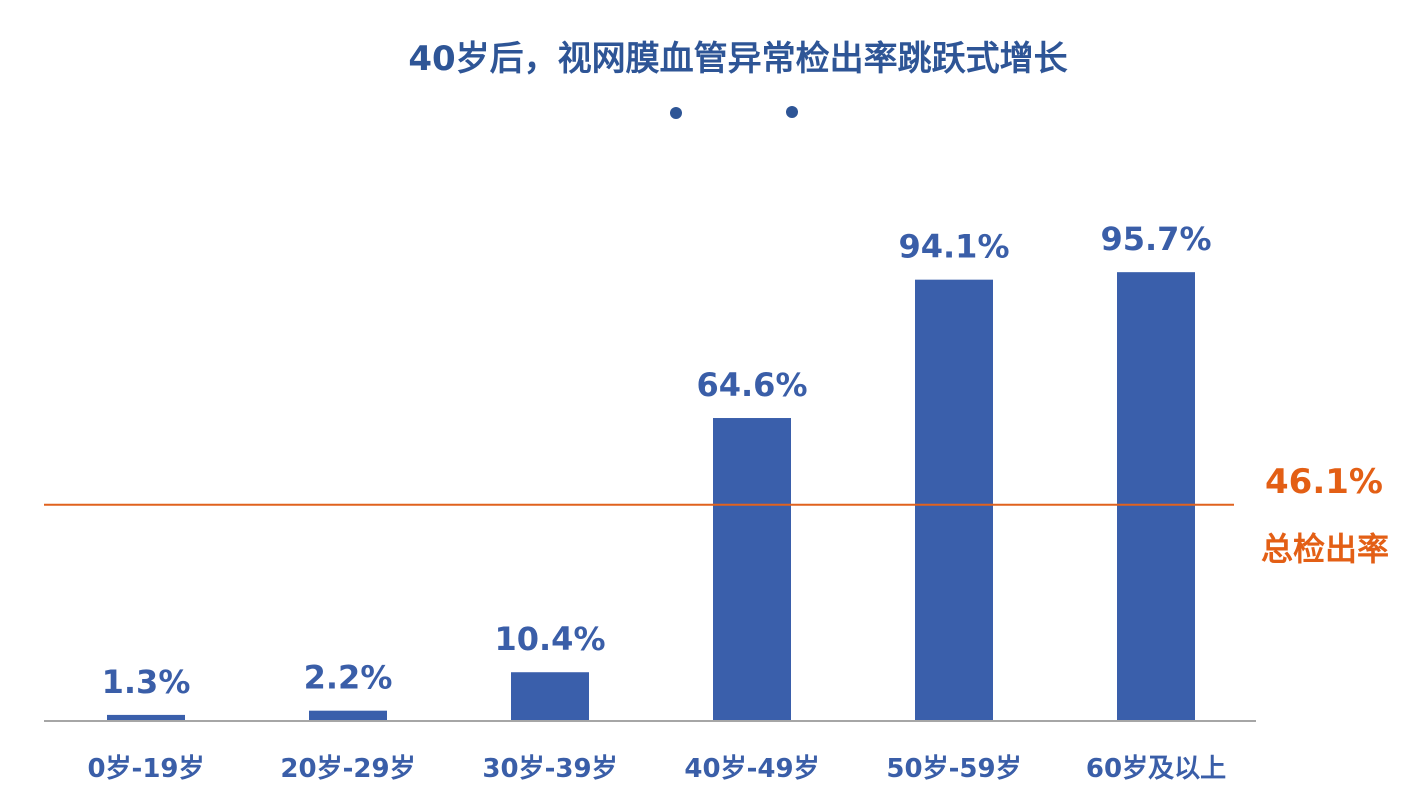 This screenshot has height=811, width=1428. Describe the element at coordinates (549, 768) in the screenshot. I see `category-label: 30岁-39岁` at that location.